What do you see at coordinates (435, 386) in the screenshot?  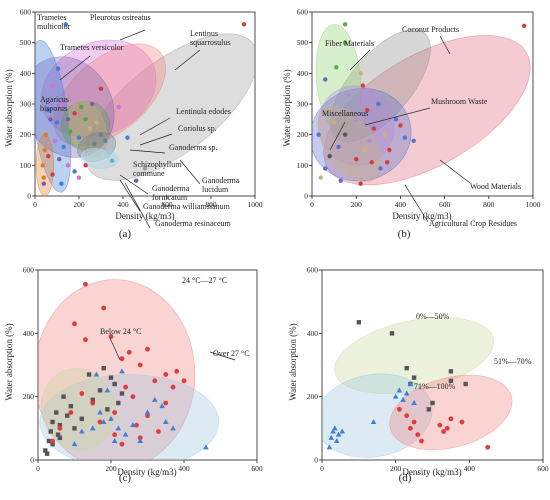 I see `annotation-label: 71%—100%` at bounding box center [435, 386].